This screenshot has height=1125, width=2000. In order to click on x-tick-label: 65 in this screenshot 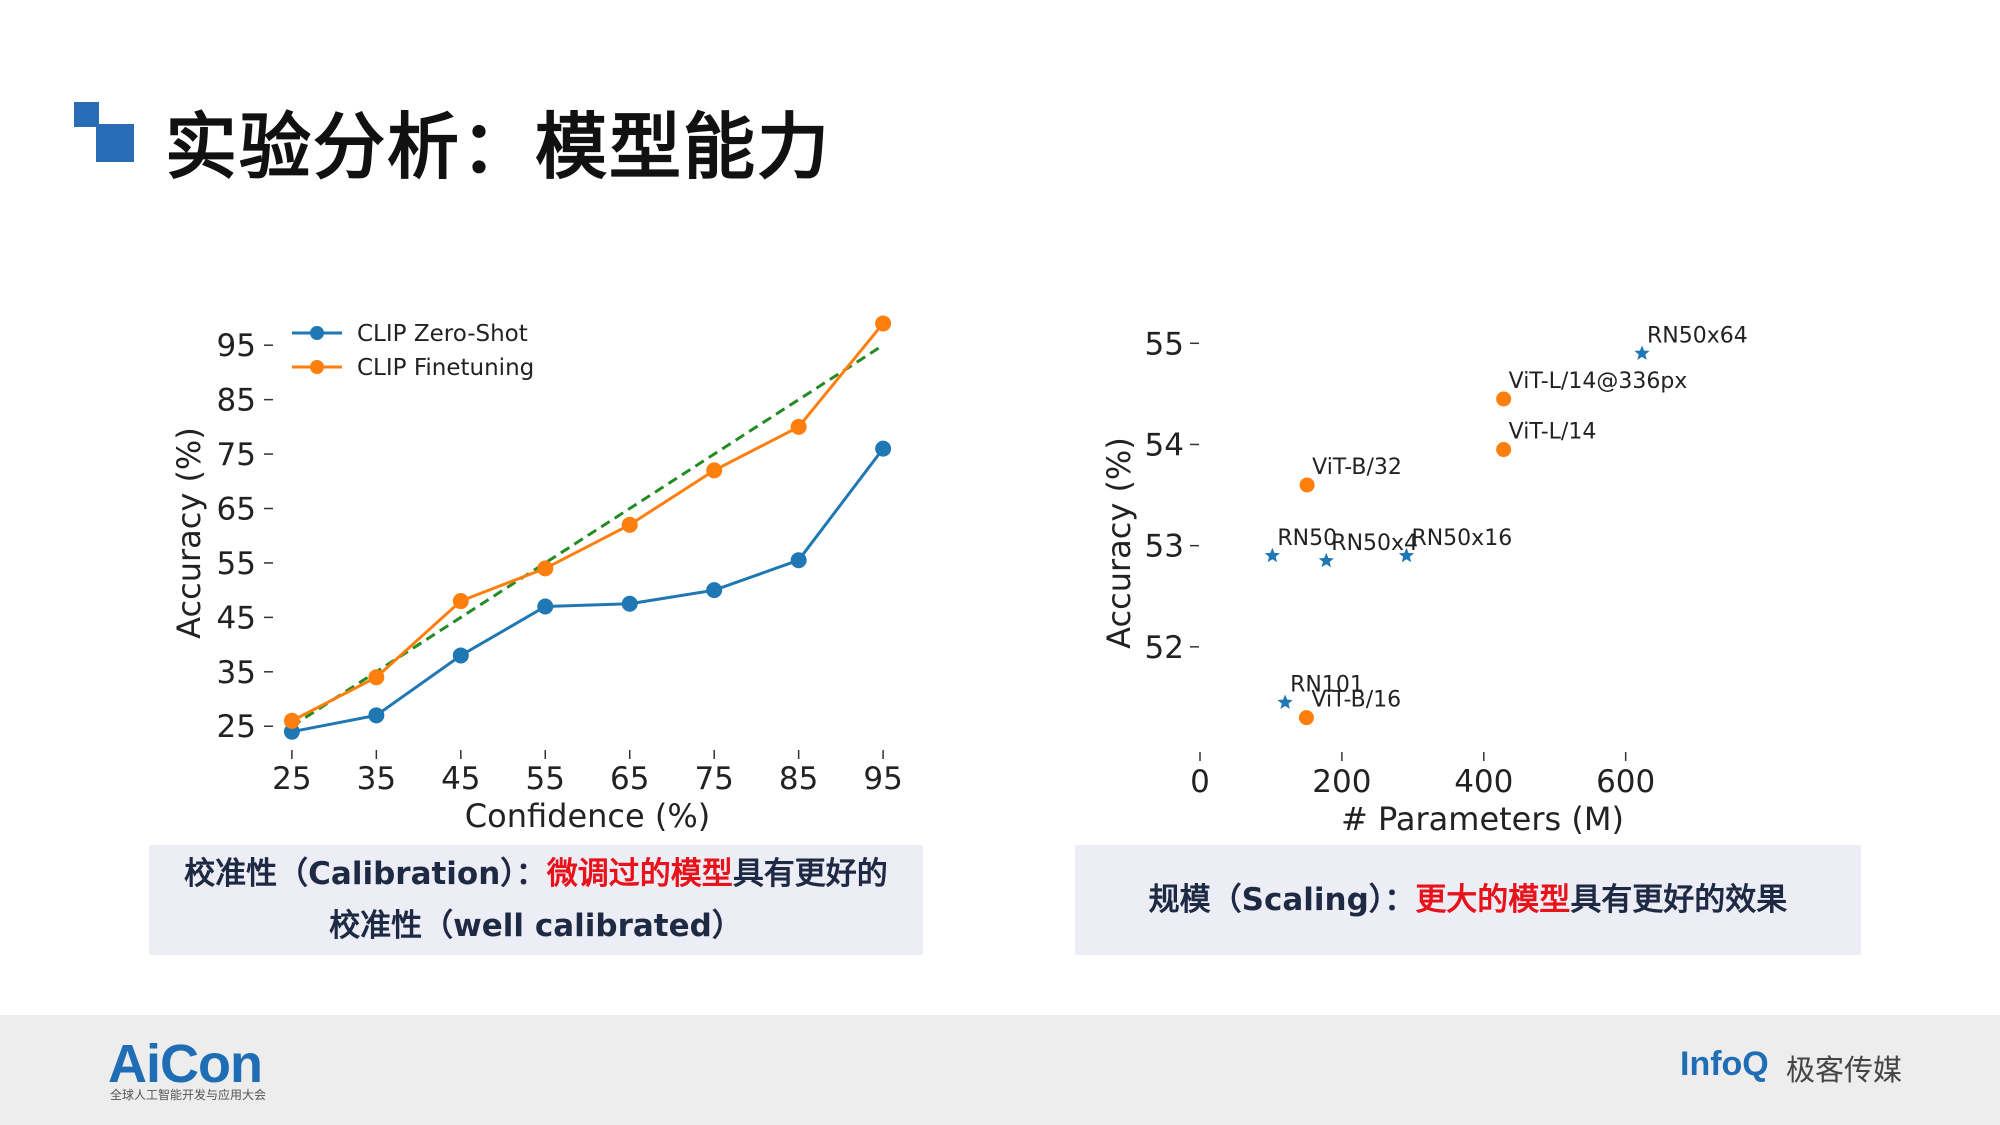, I will do `click(629, 779)`.